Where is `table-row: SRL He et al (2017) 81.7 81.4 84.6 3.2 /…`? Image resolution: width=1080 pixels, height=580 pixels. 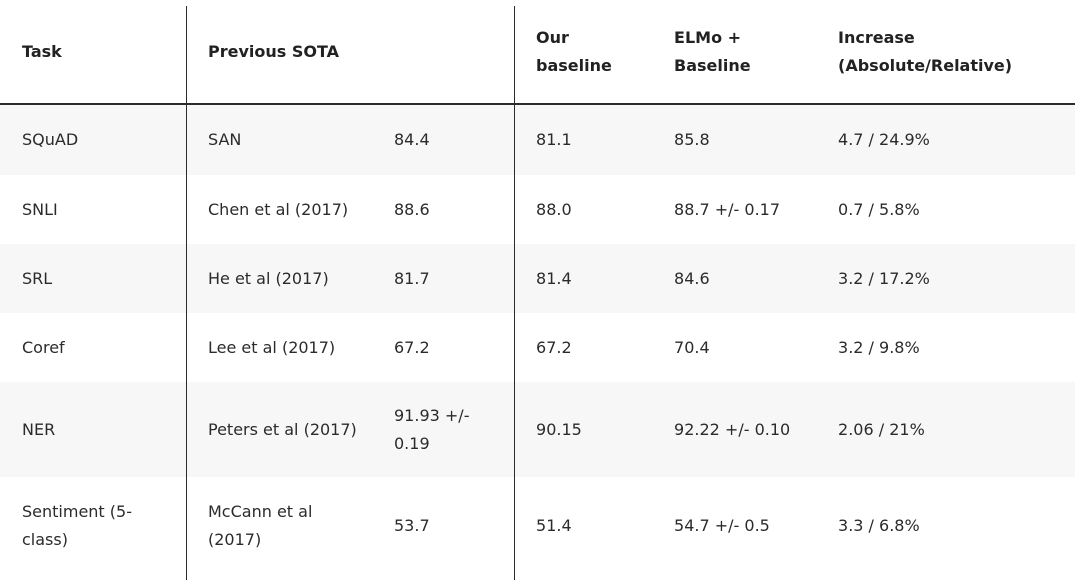
table-row: SRL He et al (2017) 81.7 81.4 84.6 3.2 /… is located at coordinates (538, 278).